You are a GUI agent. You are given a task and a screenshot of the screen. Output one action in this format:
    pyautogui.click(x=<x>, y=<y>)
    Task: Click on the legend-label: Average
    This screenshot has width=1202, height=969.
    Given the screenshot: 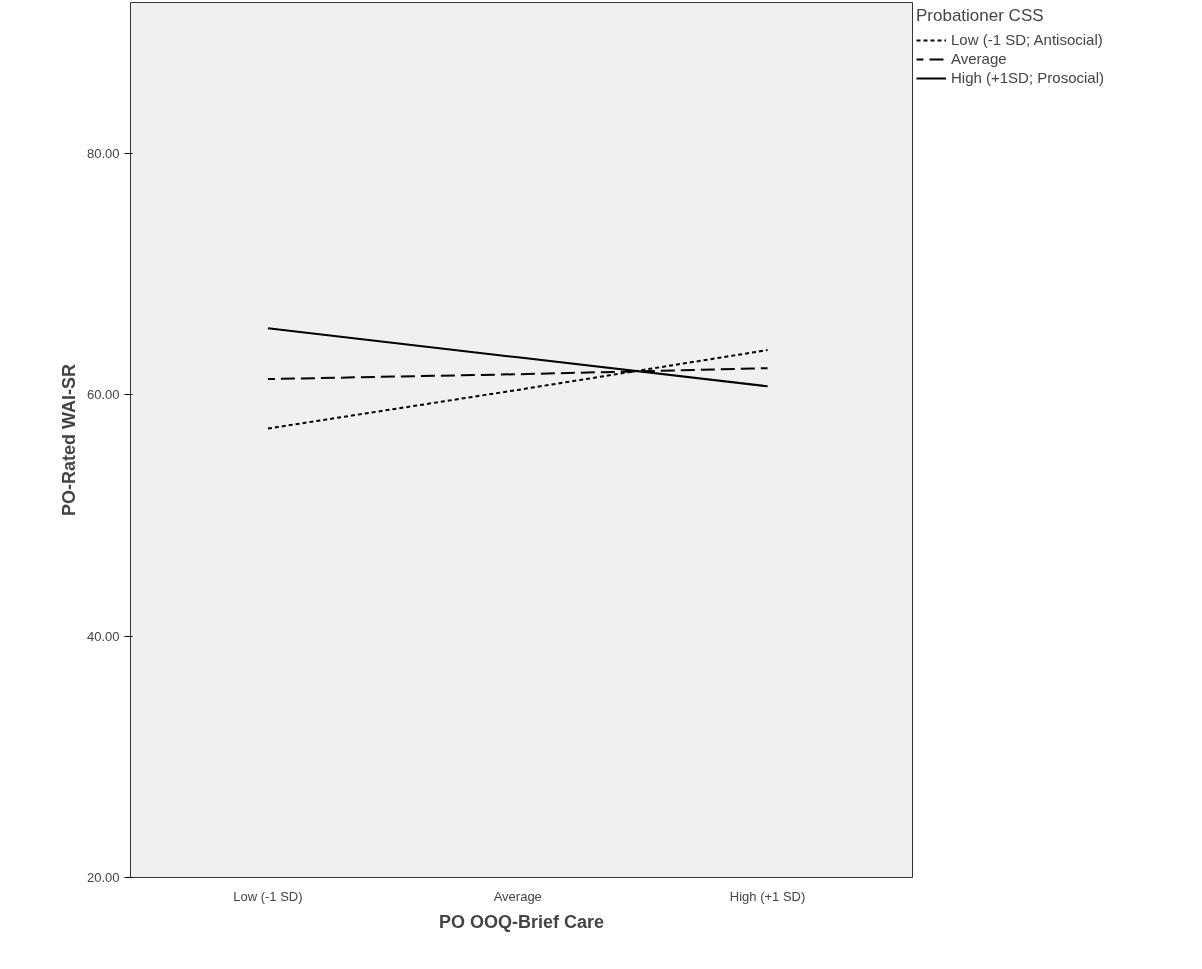 What is the action you would take?
    pyautogui.click(x=979, y=58)
    